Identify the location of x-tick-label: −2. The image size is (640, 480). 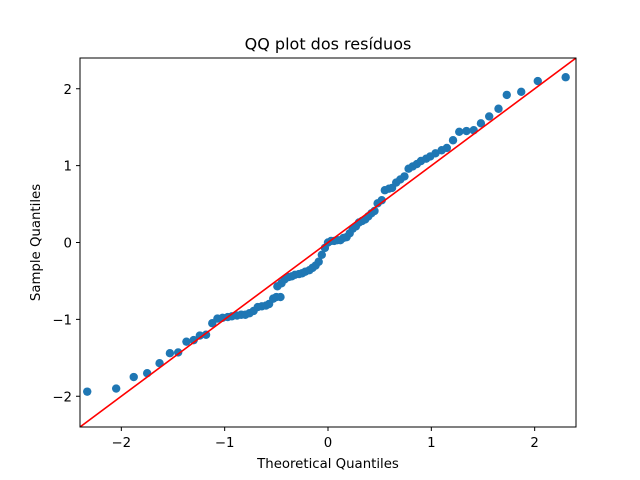
(122, 443).